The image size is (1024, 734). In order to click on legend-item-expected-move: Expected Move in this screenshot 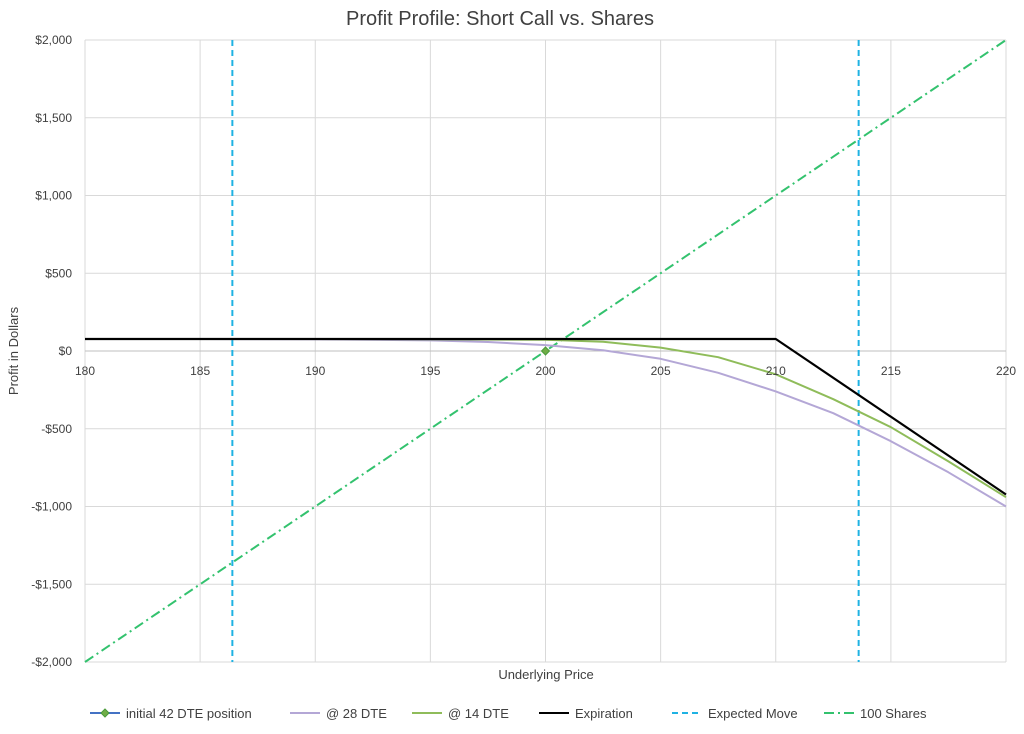, I will do `click(735, 713)`.